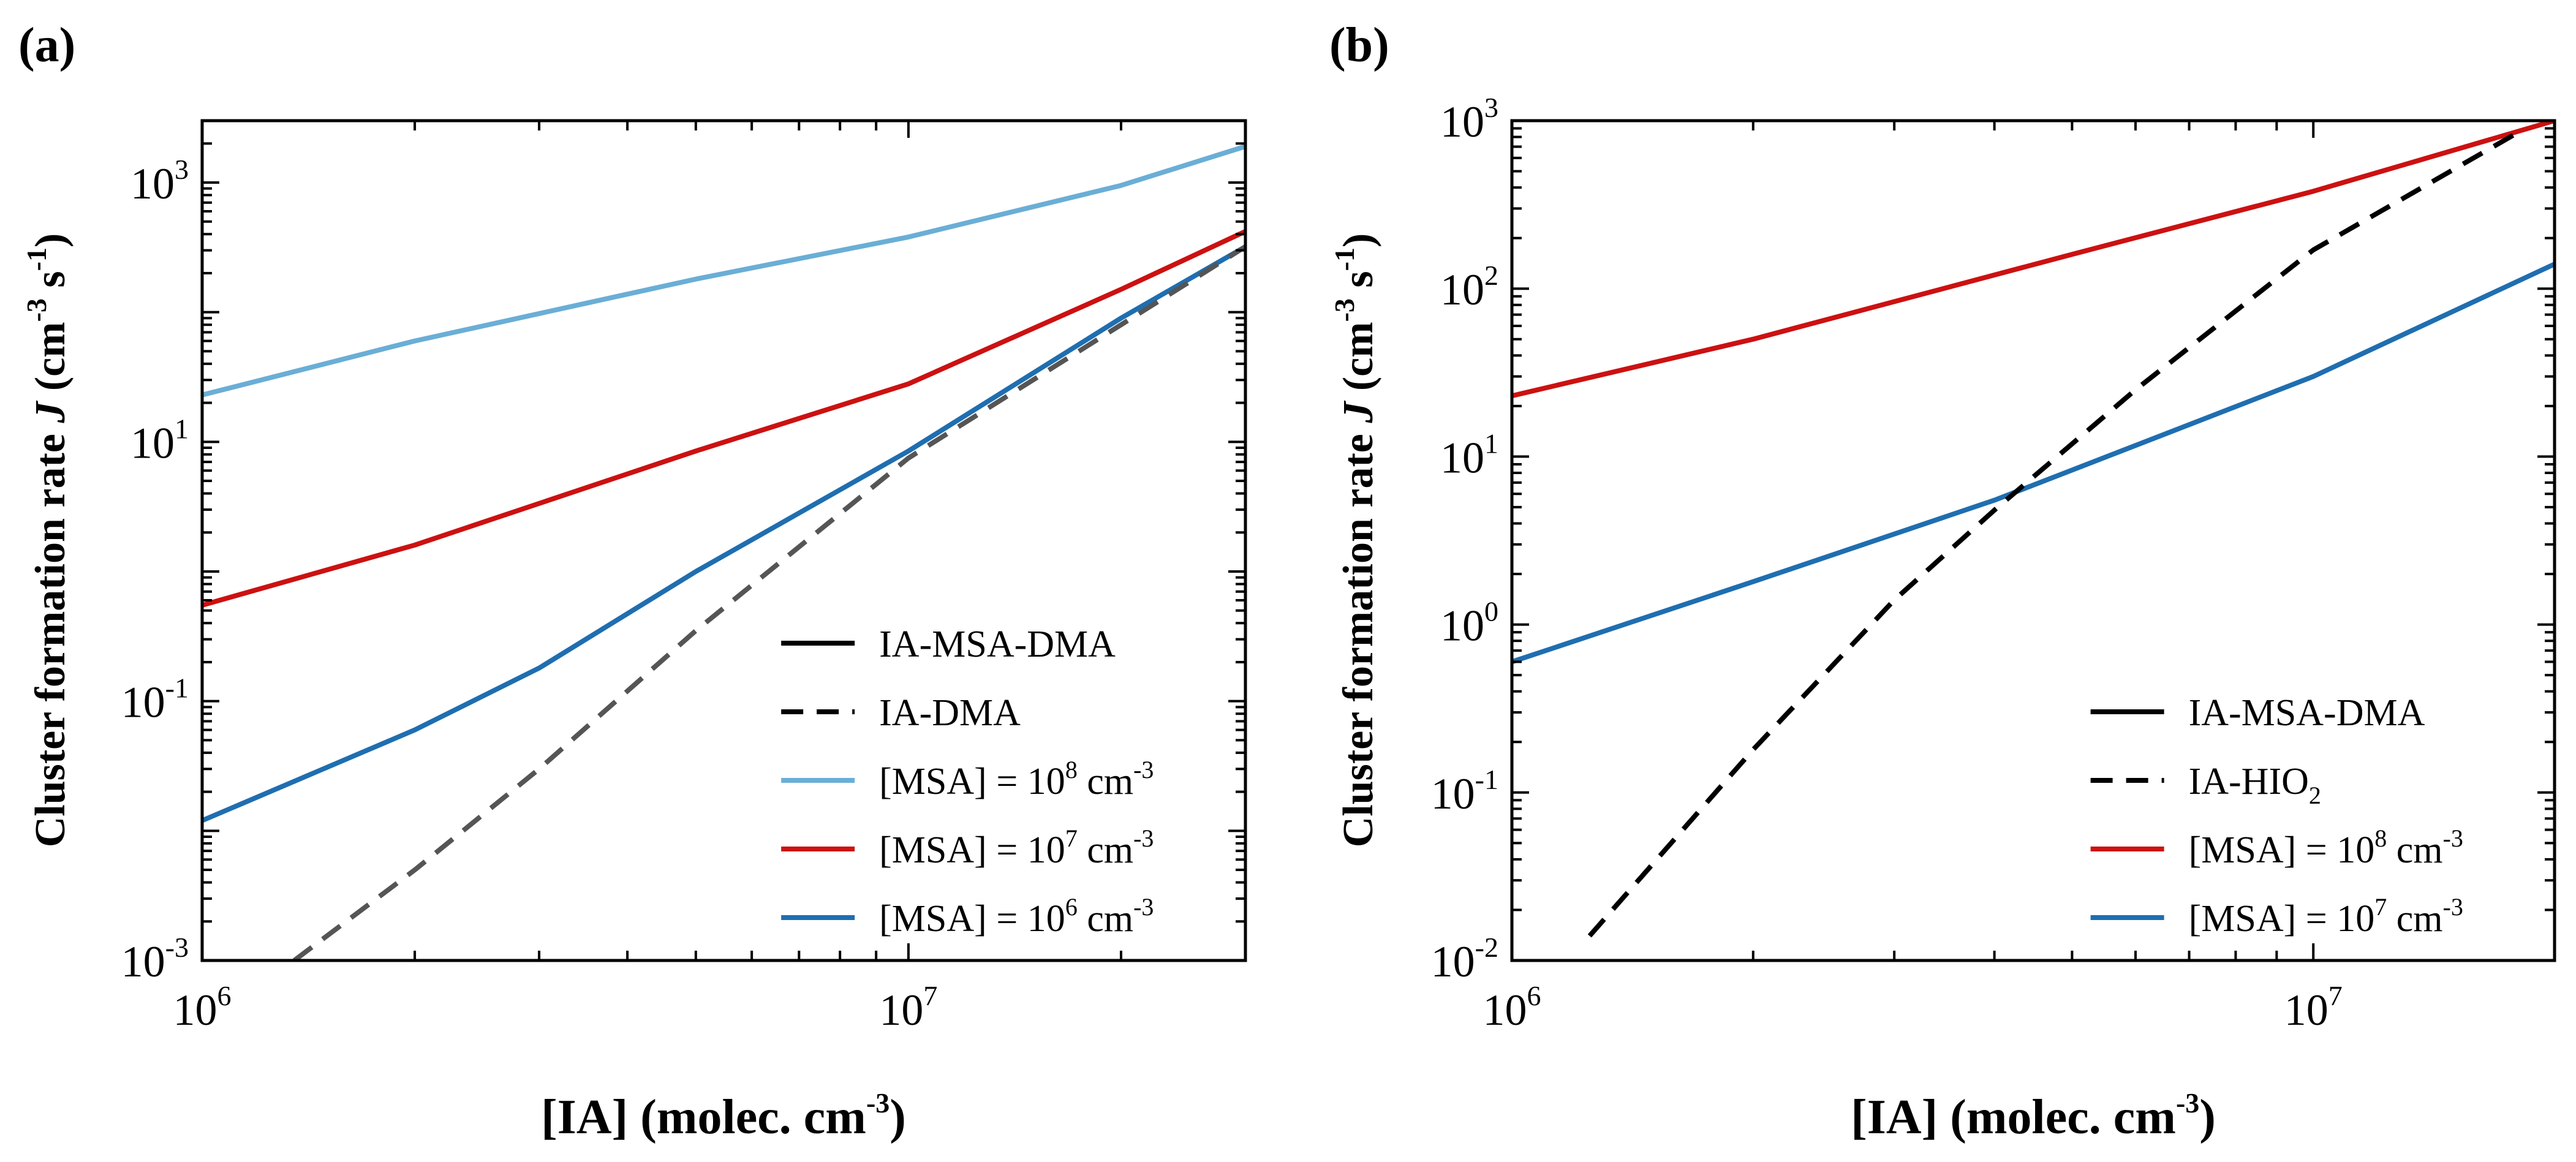 The width and height of the screenshot is (2576, 1162). I want to click on panel-label-a: (a), so click(46, 45).